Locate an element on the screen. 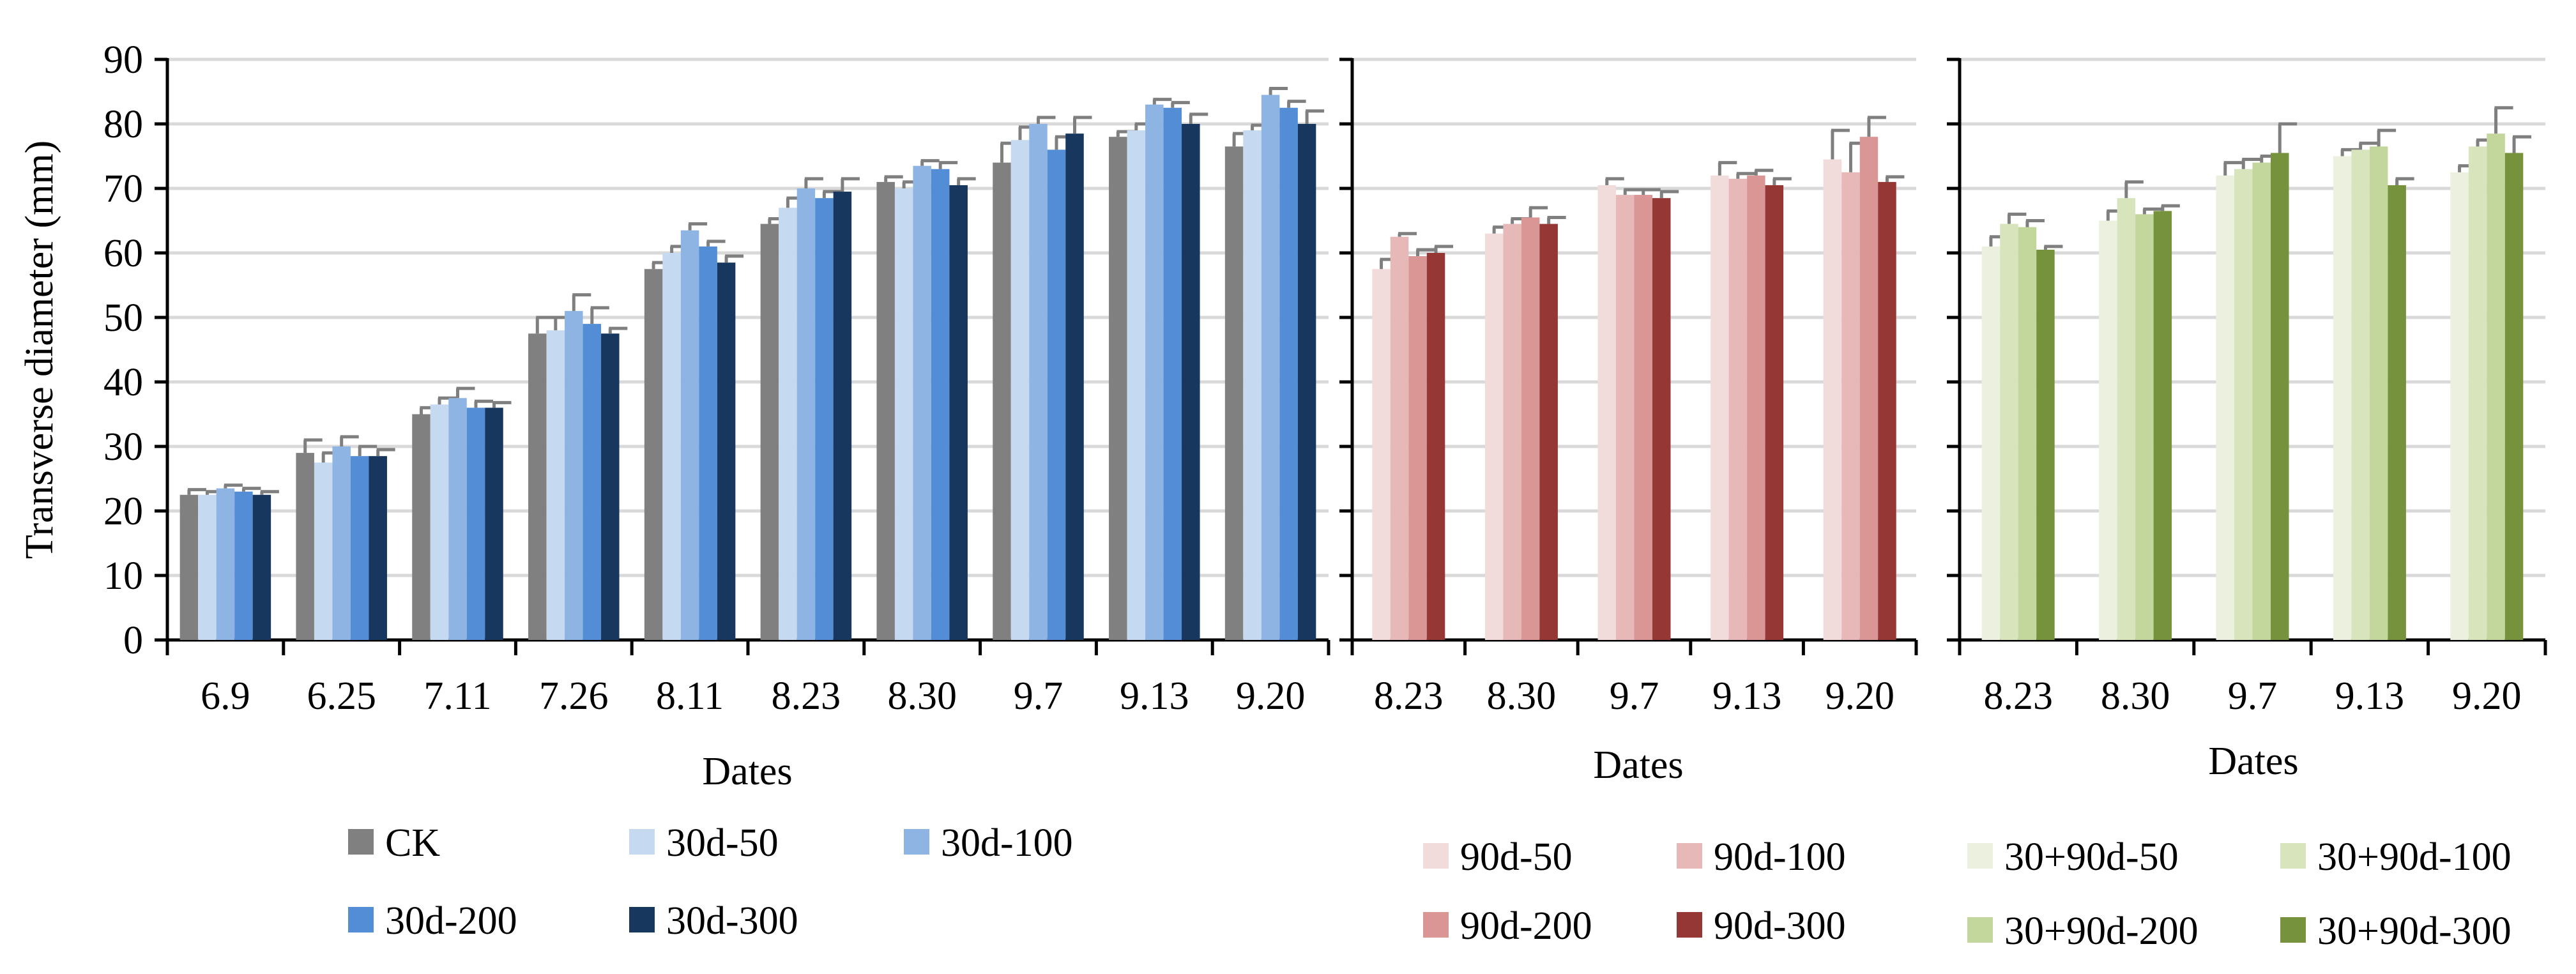 The height and width of the screenshot is (974, 2576). x-tick-label: 7.11 is located at coordinates (457, 696).